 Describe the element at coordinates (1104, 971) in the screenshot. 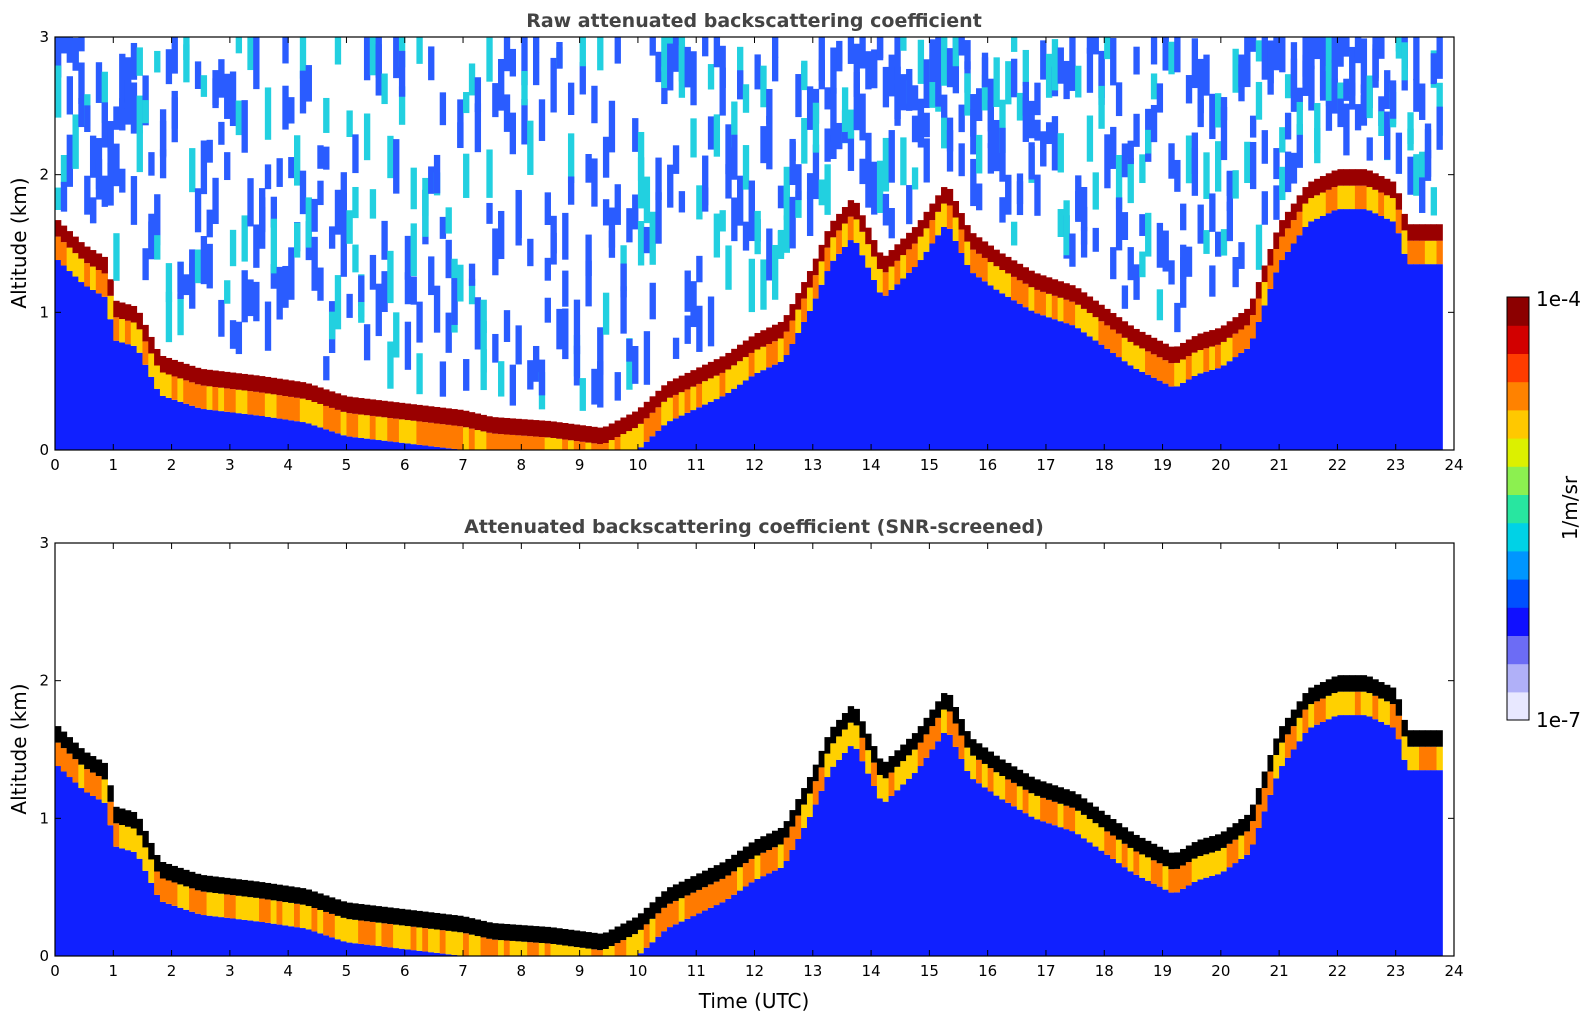

I see `x-tick-label: 18` at that location.